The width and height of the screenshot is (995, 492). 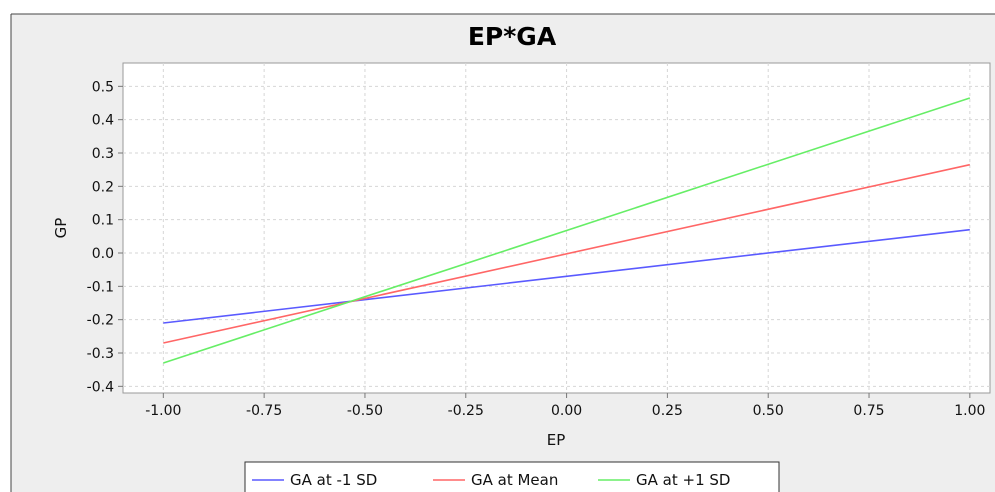 What do you see at coordinates (333, 480) in the screenshot?
I see `legend-label-1: GA at -1 SD` at bounding box center [333, 480].